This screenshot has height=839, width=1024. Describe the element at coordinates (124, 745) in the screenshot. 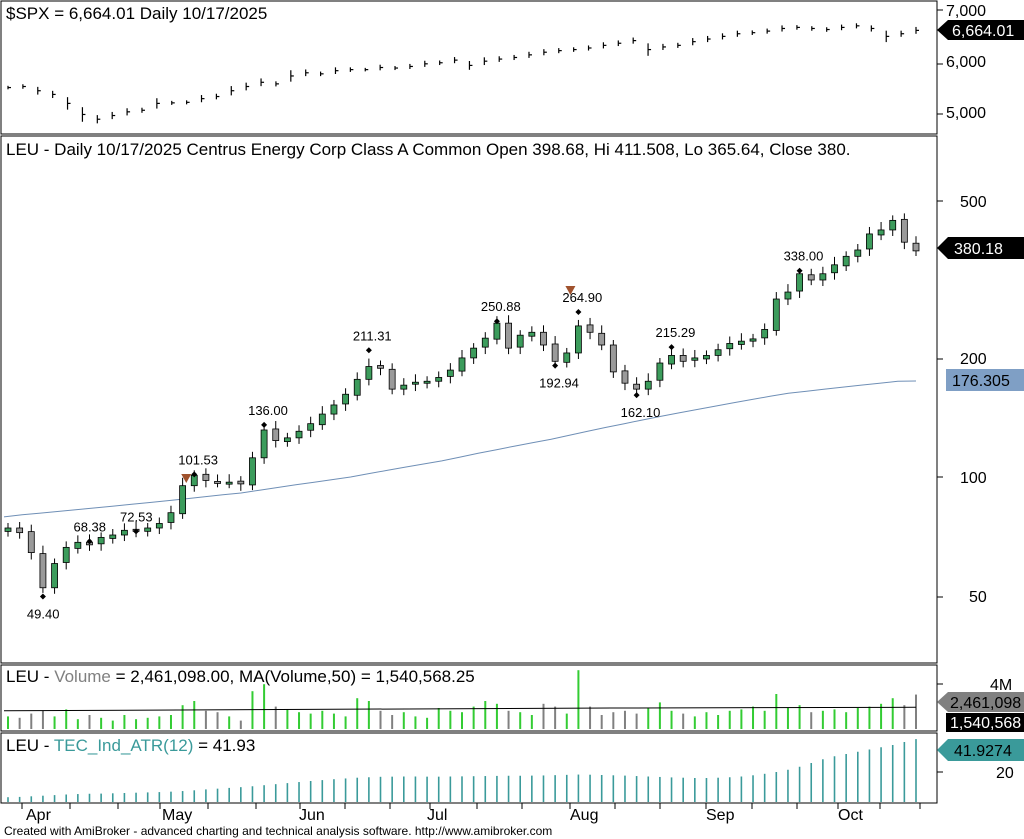

I see `atr-title-name: TEC_Ind_ATR(12)` at that location.